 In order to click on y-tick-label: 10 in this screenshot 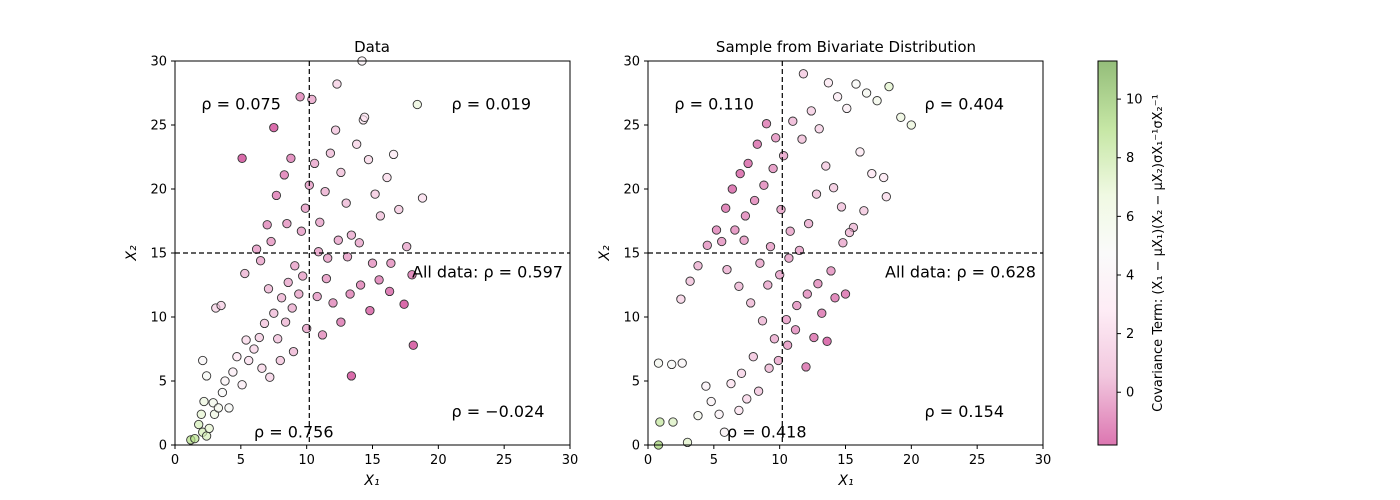, I will do `click(158, 318)`.